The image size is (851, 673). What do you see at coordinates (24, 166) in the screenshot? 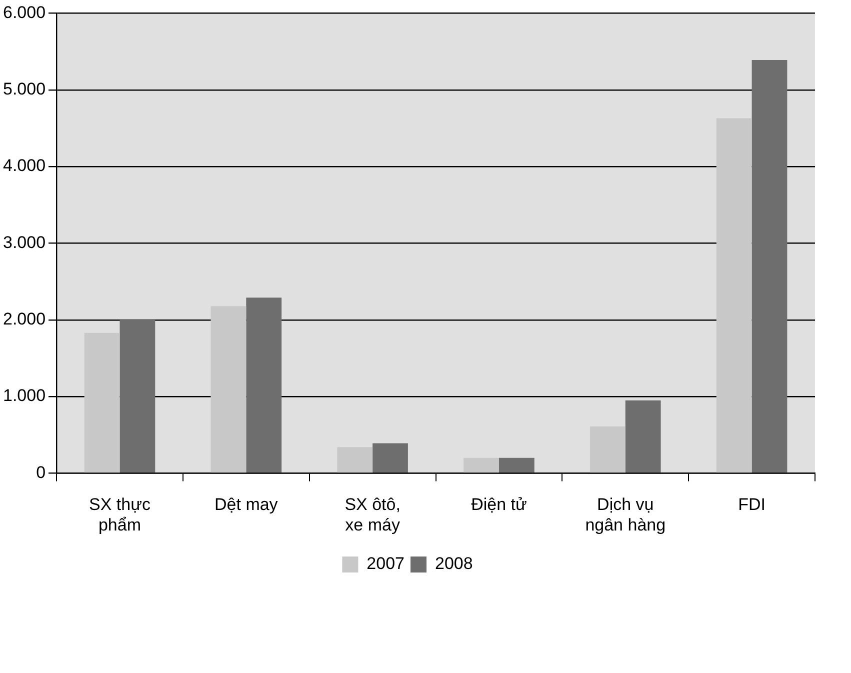
I see `y-tick-label: 4.000` at bounding box center [24, 166].